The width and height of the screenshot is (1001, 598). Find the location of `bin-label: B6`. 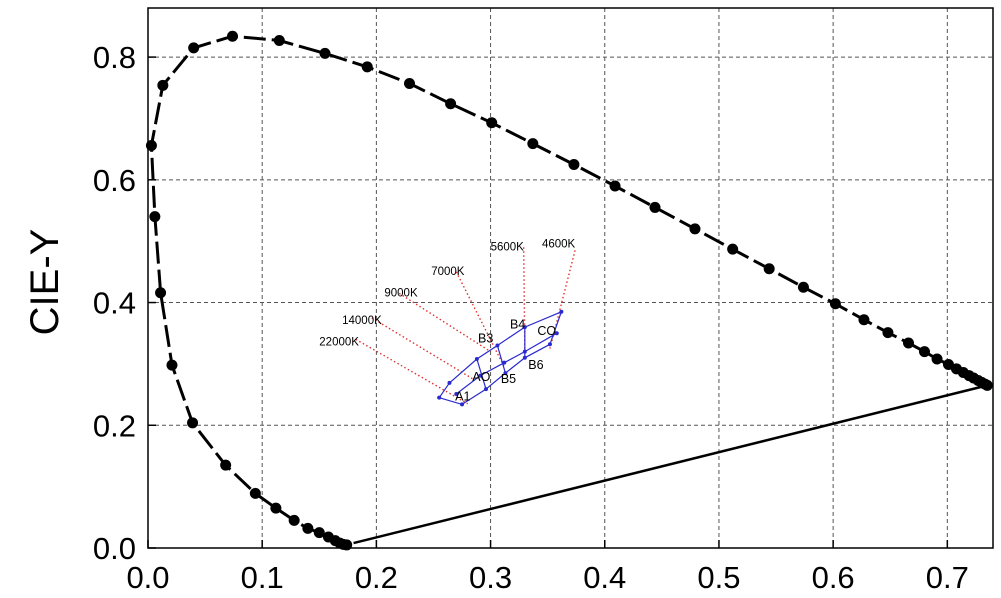

bin-label: B6 is located at coordinates (535, 365).